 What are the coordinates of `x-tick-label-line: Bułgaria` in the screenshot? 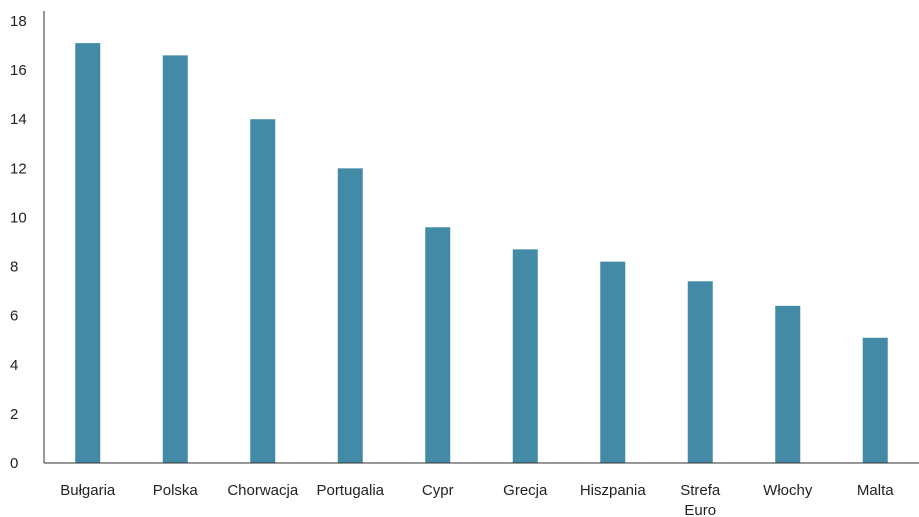 It's located at (88, 490).